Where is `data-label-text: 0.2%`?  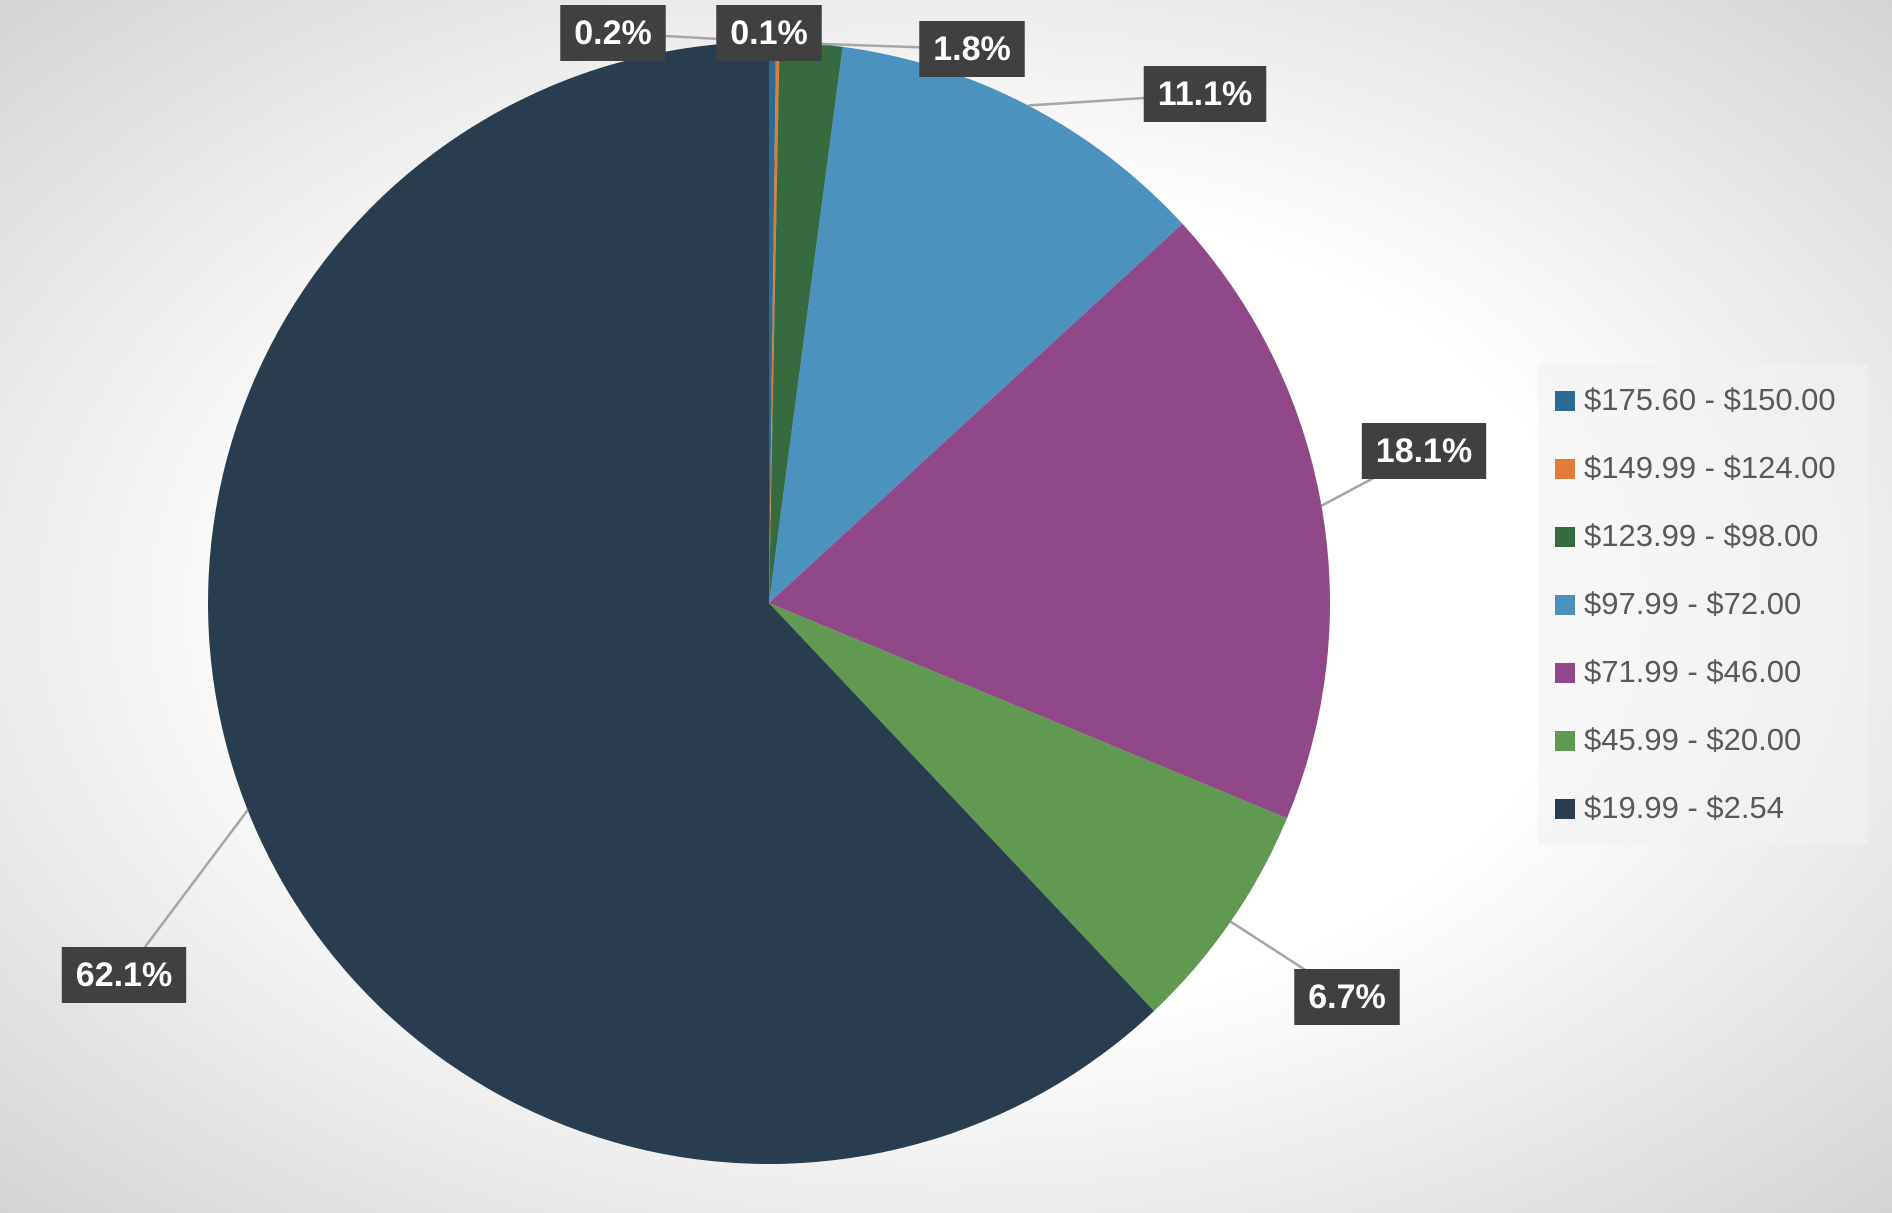 data-label-text: 0.2% is located at coordinates (613, 33).